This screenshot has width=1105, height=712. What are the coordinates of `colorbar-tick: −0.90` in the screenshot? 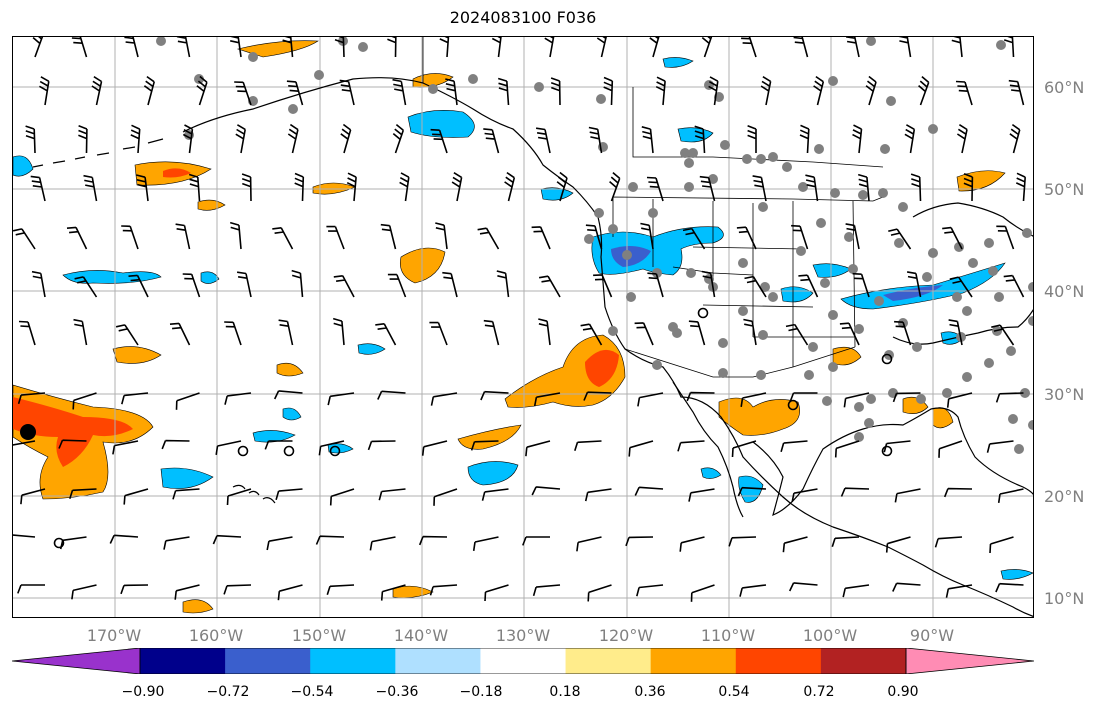 It's located at (143, 692).